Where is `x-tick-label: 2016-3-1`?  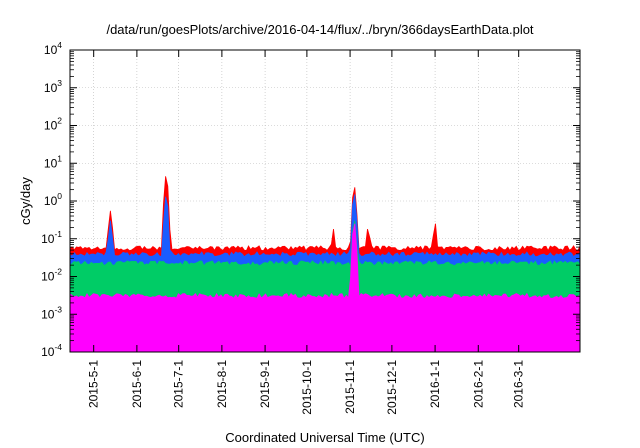 x-tick-label: 2016-3-1 is located at coordinates (519, 384).